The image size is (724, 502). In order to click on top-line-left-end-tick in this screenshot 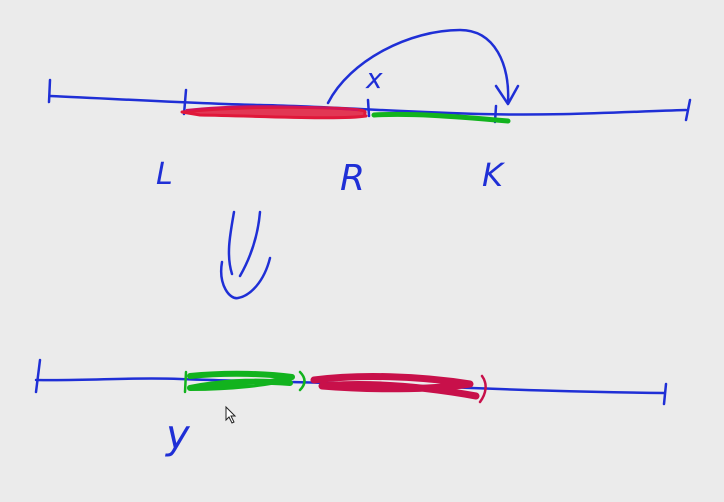, I will do `click(49, 91)`.